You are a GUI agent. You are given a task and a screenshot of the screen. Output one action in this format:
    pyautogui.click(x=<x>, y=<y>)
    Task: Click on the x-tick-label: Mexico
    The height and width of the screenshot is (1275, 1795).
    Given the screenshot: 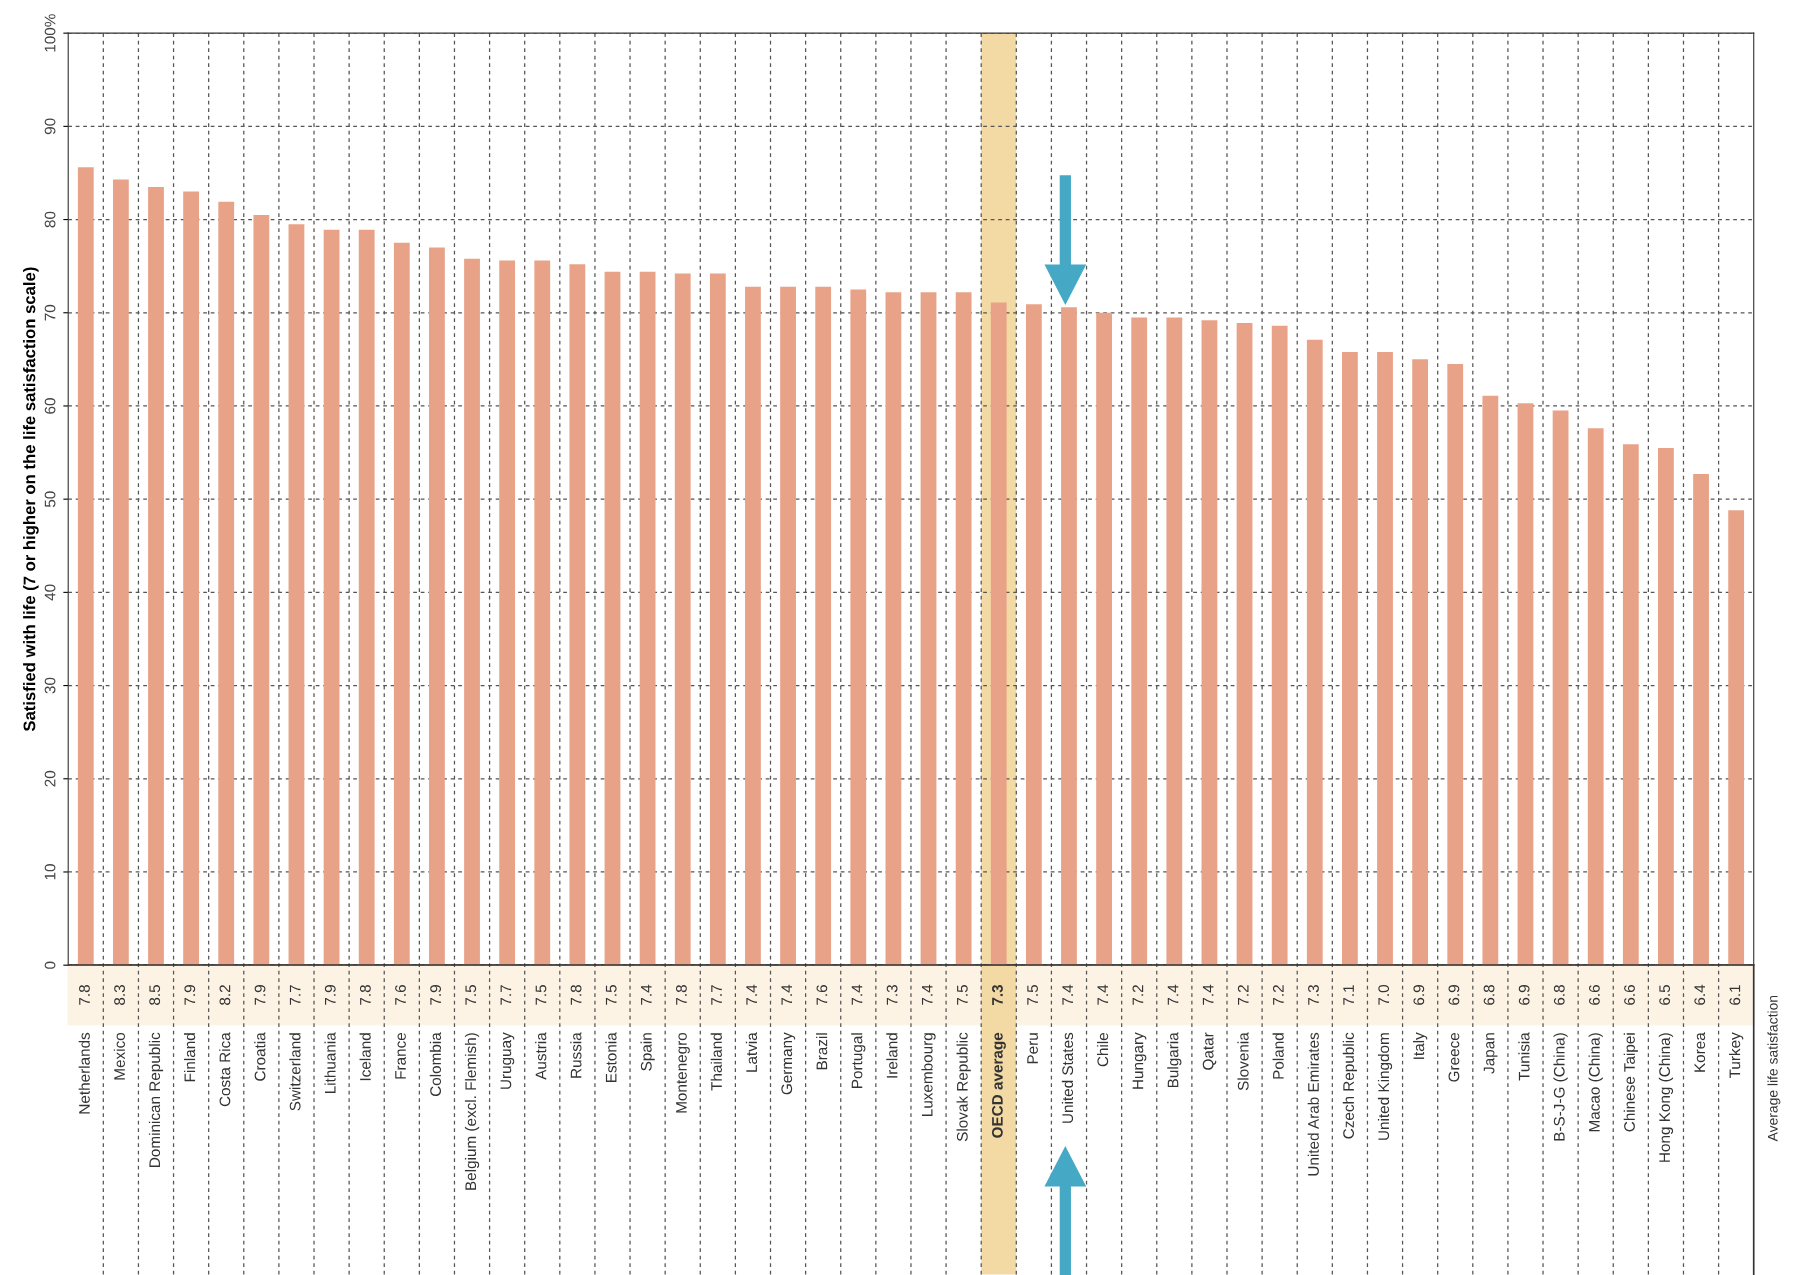 What is the action you would take?
    pyautogui.click(x=119, y=1056)
    